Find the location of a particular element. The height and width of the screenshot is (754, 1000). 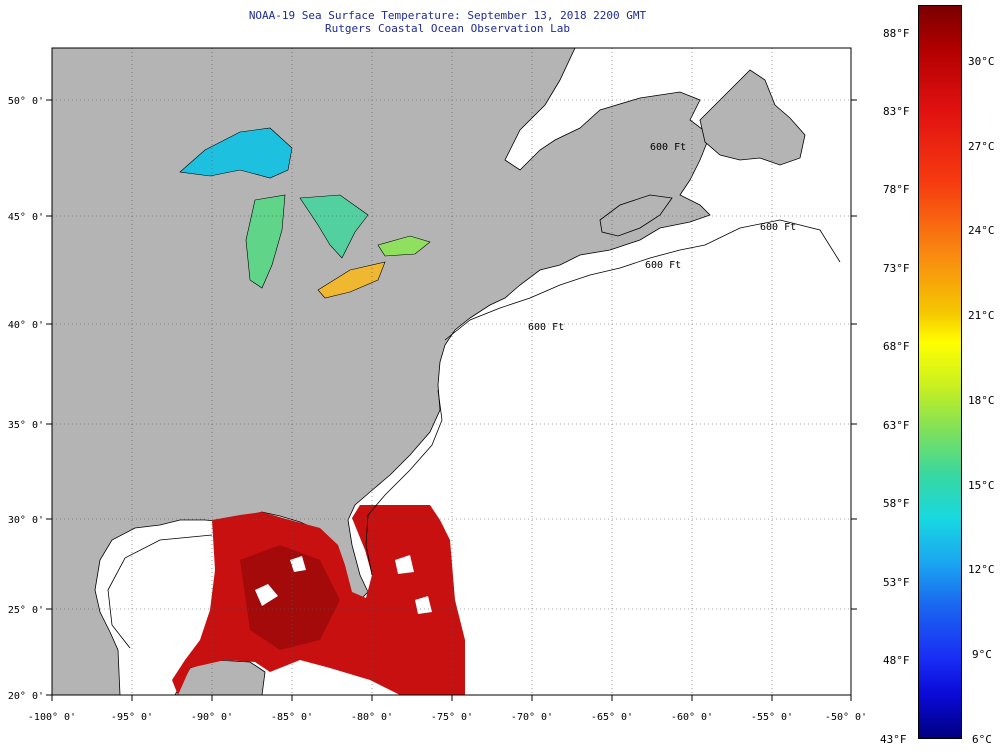

fahrenheit-label: 78°F is located at coordinates (896, 189).